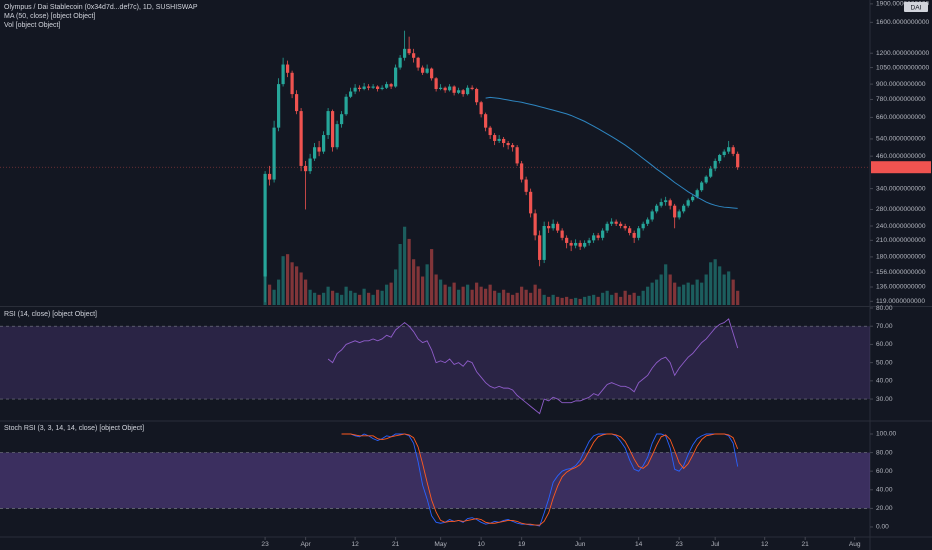  What do you see at coordinates (916, 7) in the screenshot?
I see `currency-badge` at bounding box center [916, 7].